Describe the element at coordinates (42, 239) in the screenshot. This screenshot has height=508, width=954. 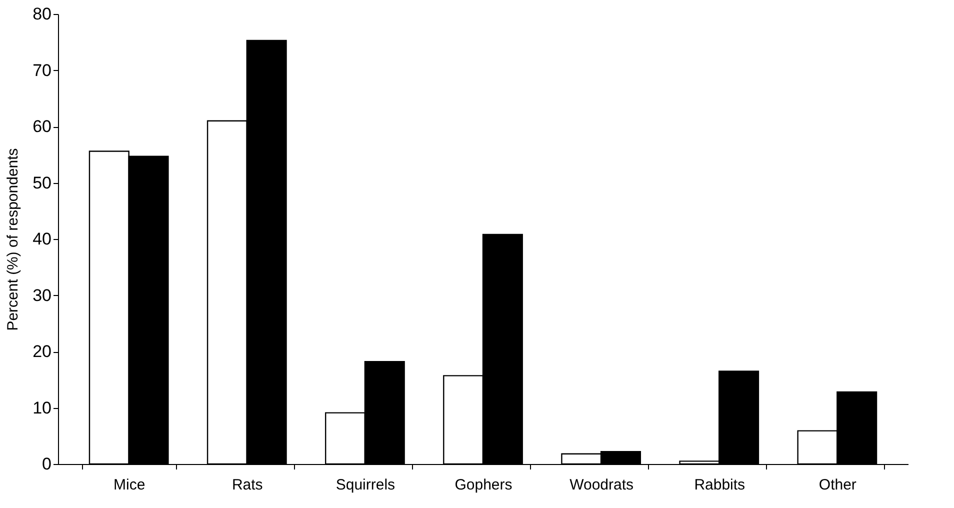
I see `y-tick-label: 40` at that location.